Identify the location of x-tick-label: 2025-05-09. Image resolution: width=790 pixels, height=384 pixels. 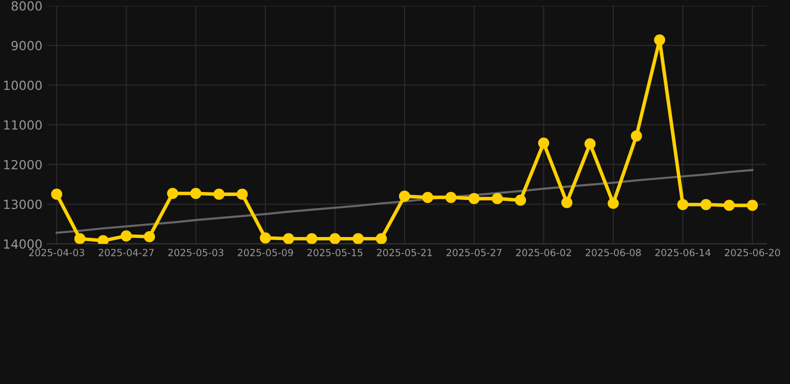
(265, 252).